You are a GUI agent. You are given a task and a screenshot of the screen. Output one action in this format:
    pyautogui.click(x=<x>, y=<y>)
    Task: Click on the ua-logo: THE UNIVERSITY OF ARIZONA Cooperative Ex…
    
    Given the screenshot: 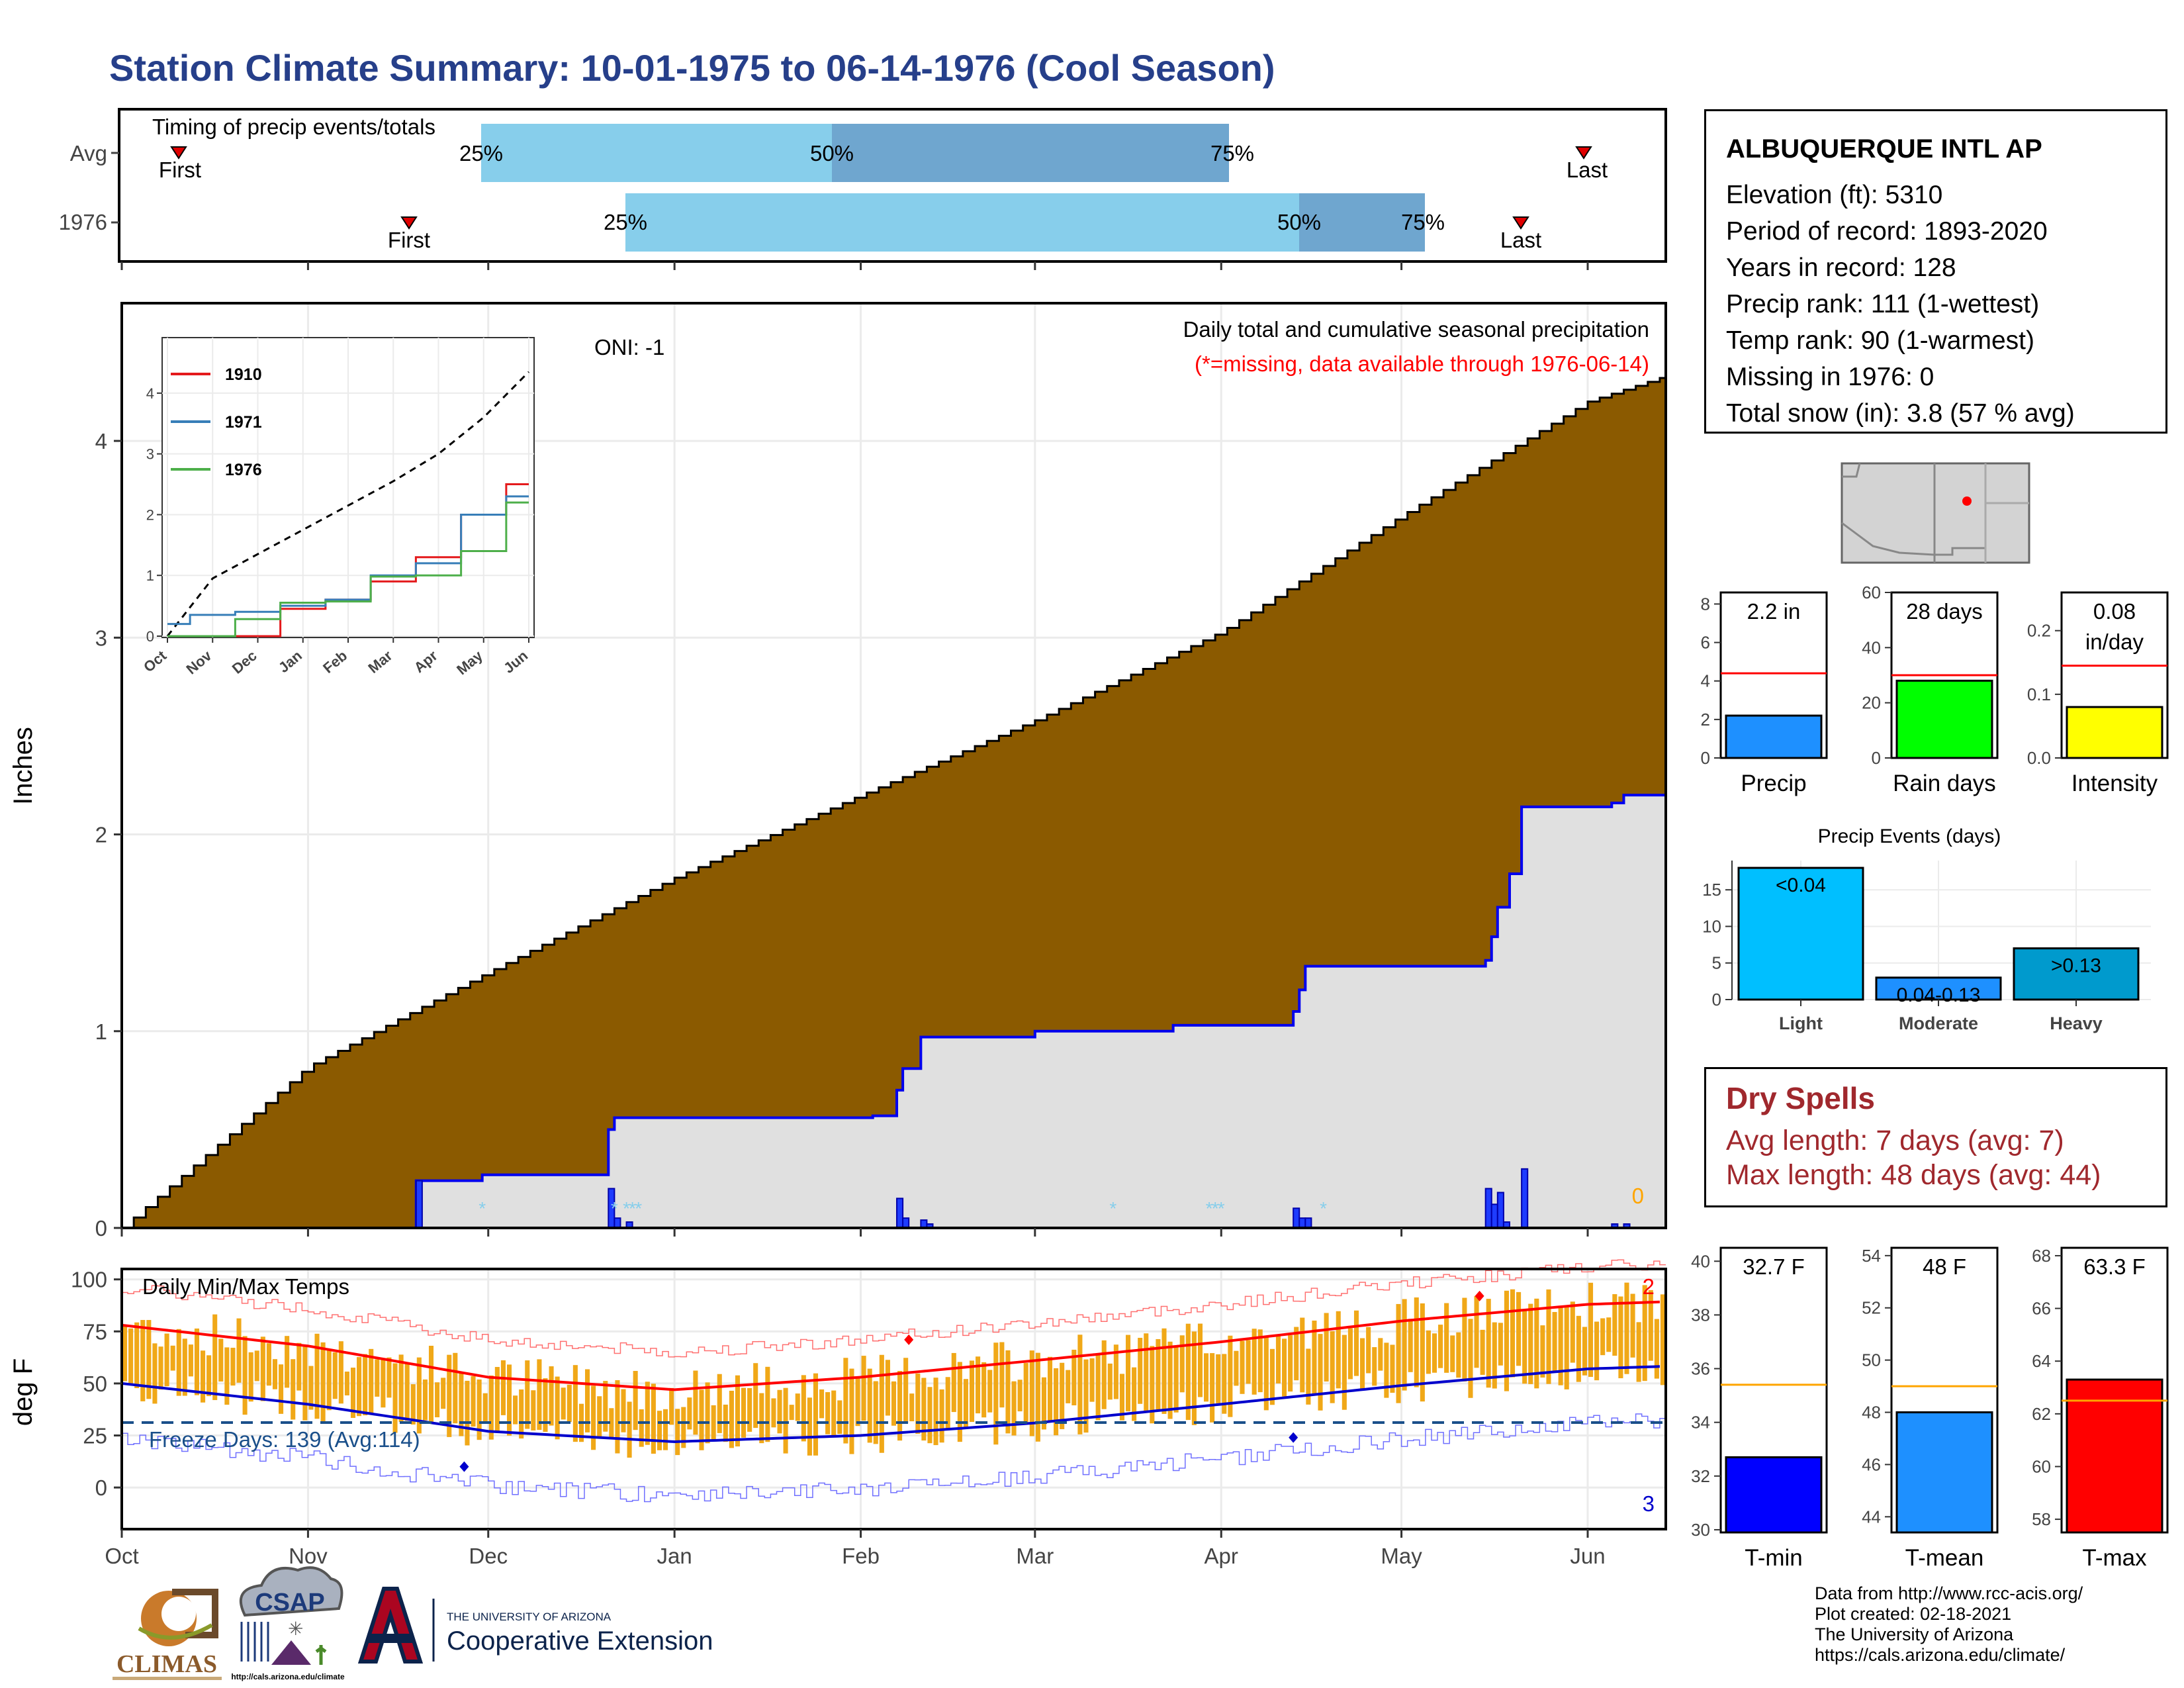 What is the action you would take?
    pyautogui.click(x=535, y=1625)
    